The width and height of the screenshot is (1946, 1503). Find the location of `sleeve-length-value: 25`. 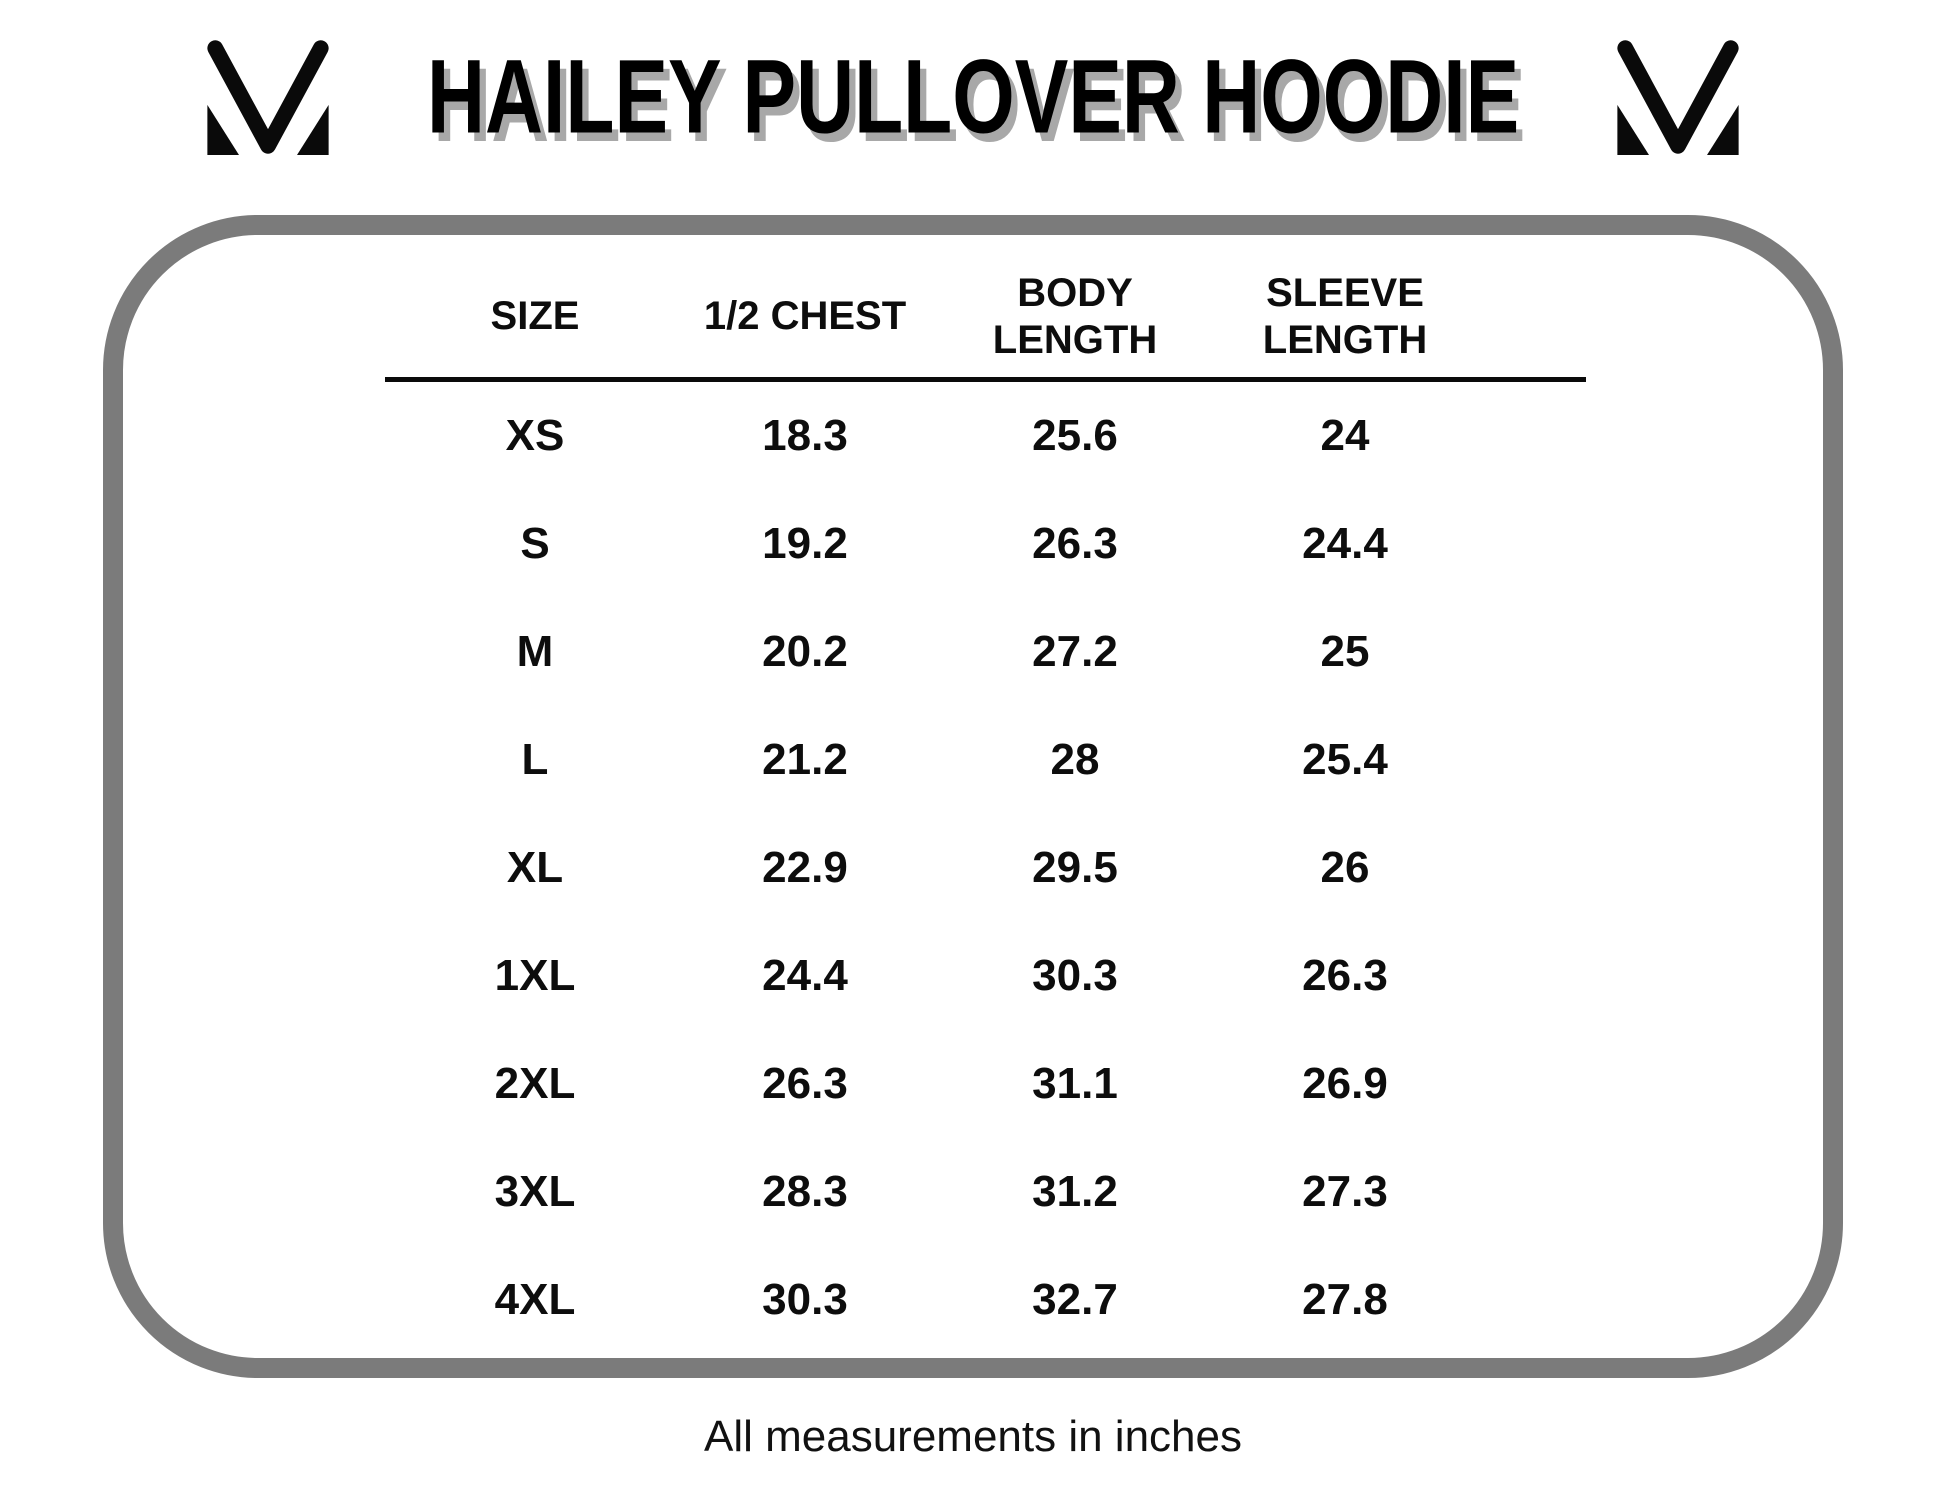

sleeve-length-value: 25 is located at coordinates (1345, 651).